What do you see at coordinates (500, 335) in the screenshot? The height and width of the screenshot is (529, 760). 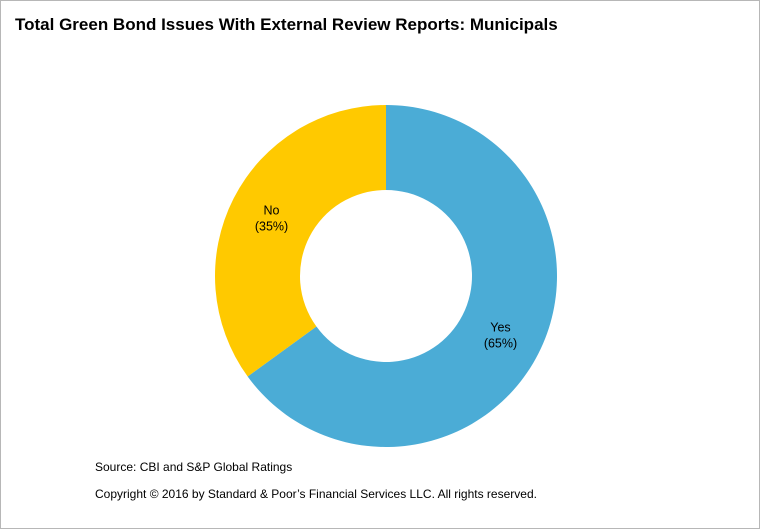 I see `slice-label-yes: Yes (65%)` at bounding box center [500, 335].